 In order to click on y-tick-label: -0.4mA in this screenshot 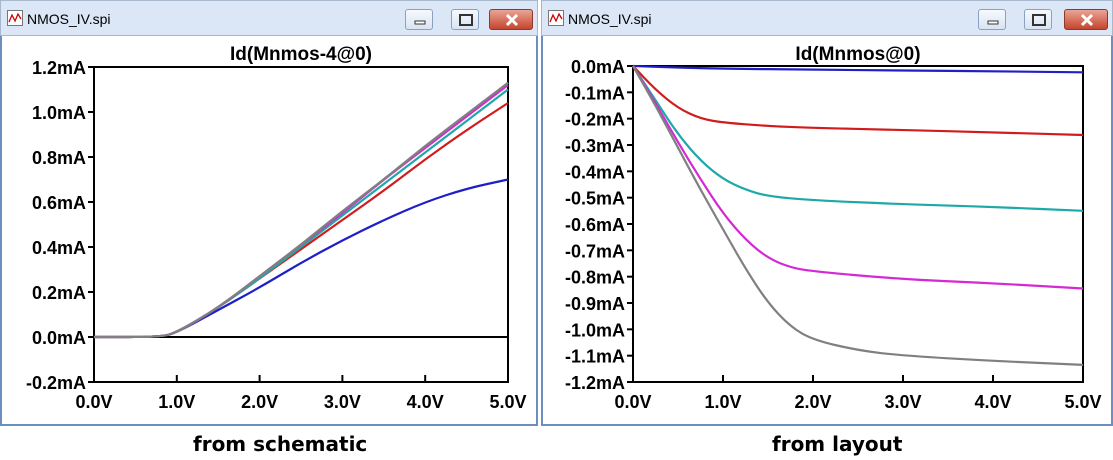, I will do `click(595, 172)`.